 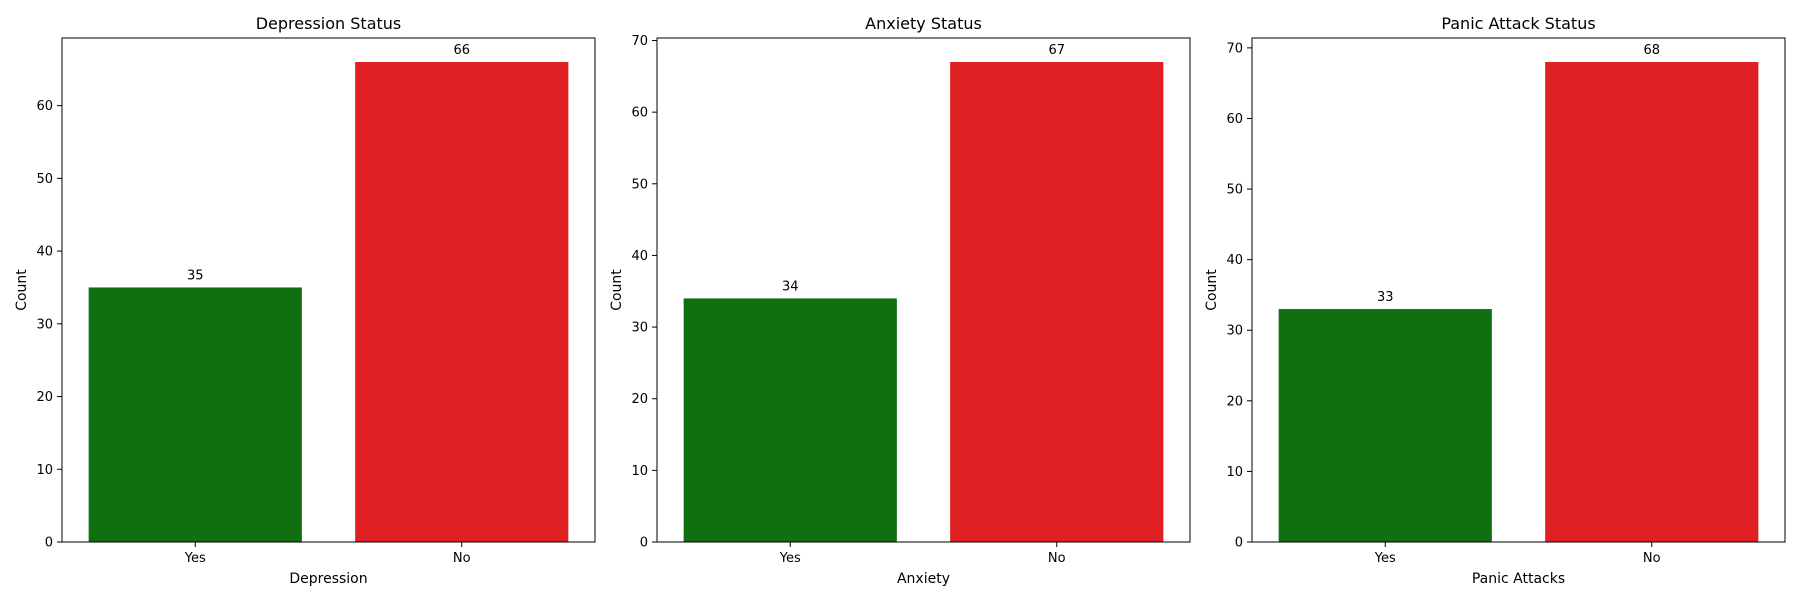 What do you see at coordinates (1385, 297) in the screenshot?
I see `data-label: 33` at bounding box center [1385, 297].